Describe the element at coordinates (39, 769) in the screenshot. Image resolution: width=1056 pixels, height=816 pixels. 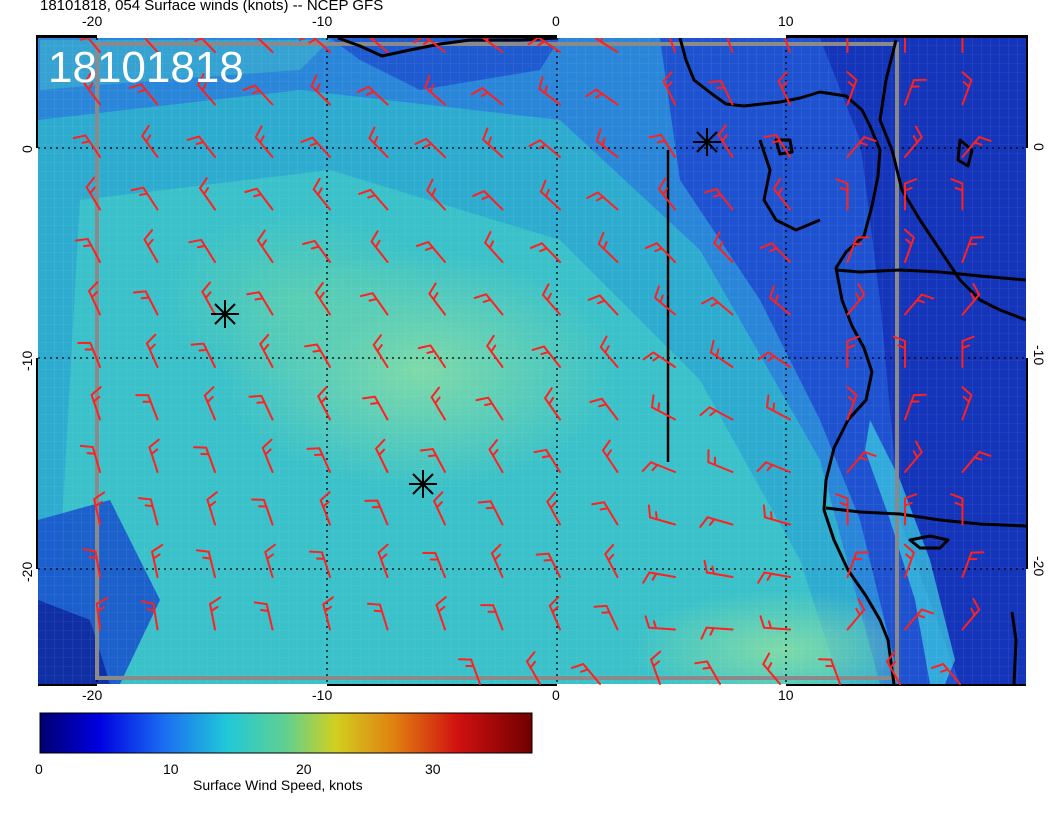
I see `colorbar-tick-label: 0` at that location.